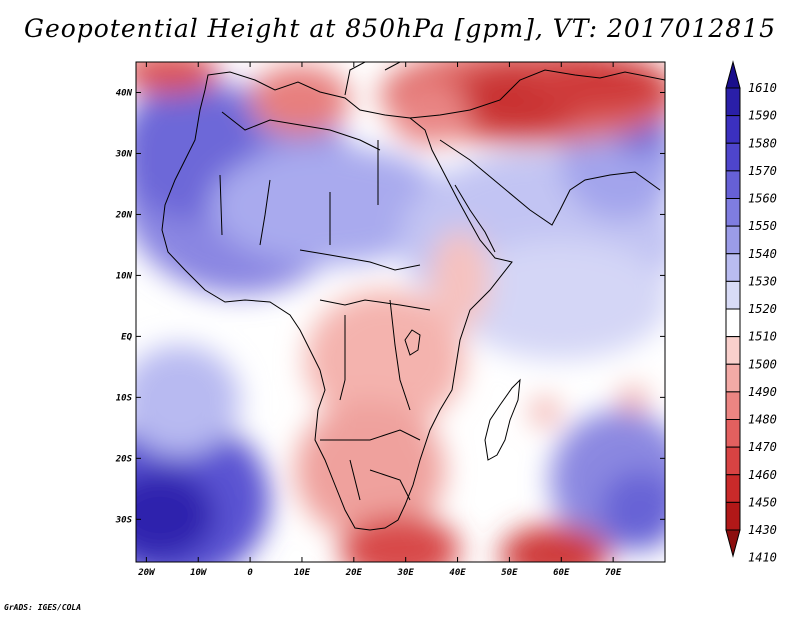 Image resolution: width=800 pixels, height=618 pixels. I want to click on lon-tick-label: 70E, so click(613, 573).